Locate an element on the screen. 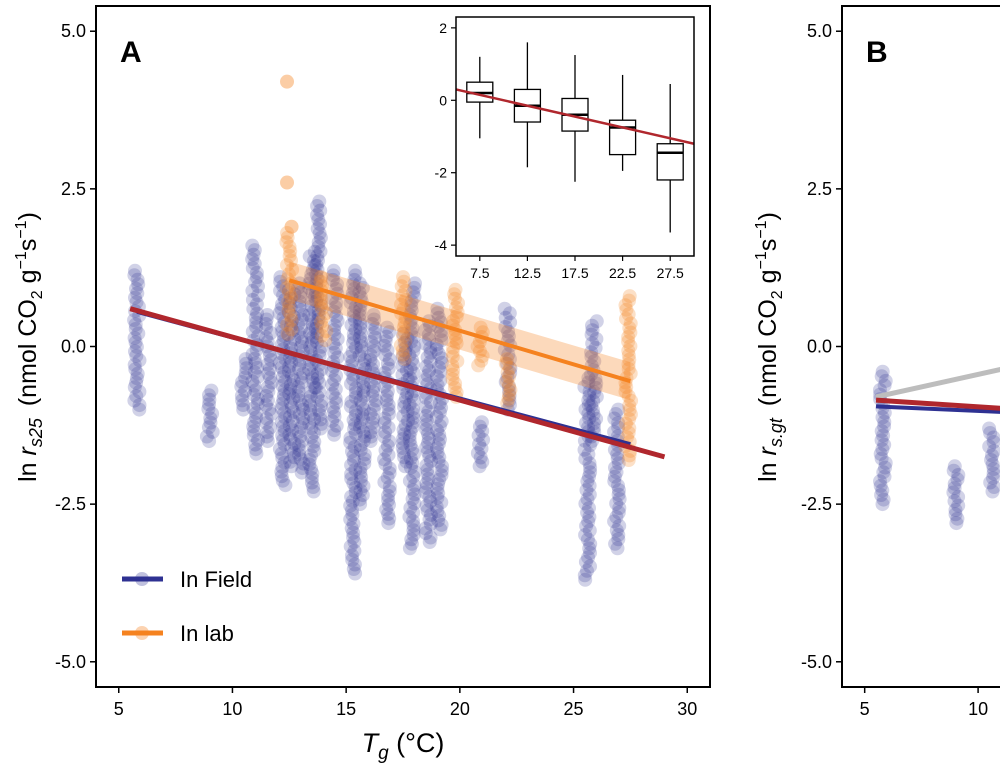 Image resolution: width=1000 pixels, height=769 pixels. x-tick-label: 25 is located at coordinates (574, 709).